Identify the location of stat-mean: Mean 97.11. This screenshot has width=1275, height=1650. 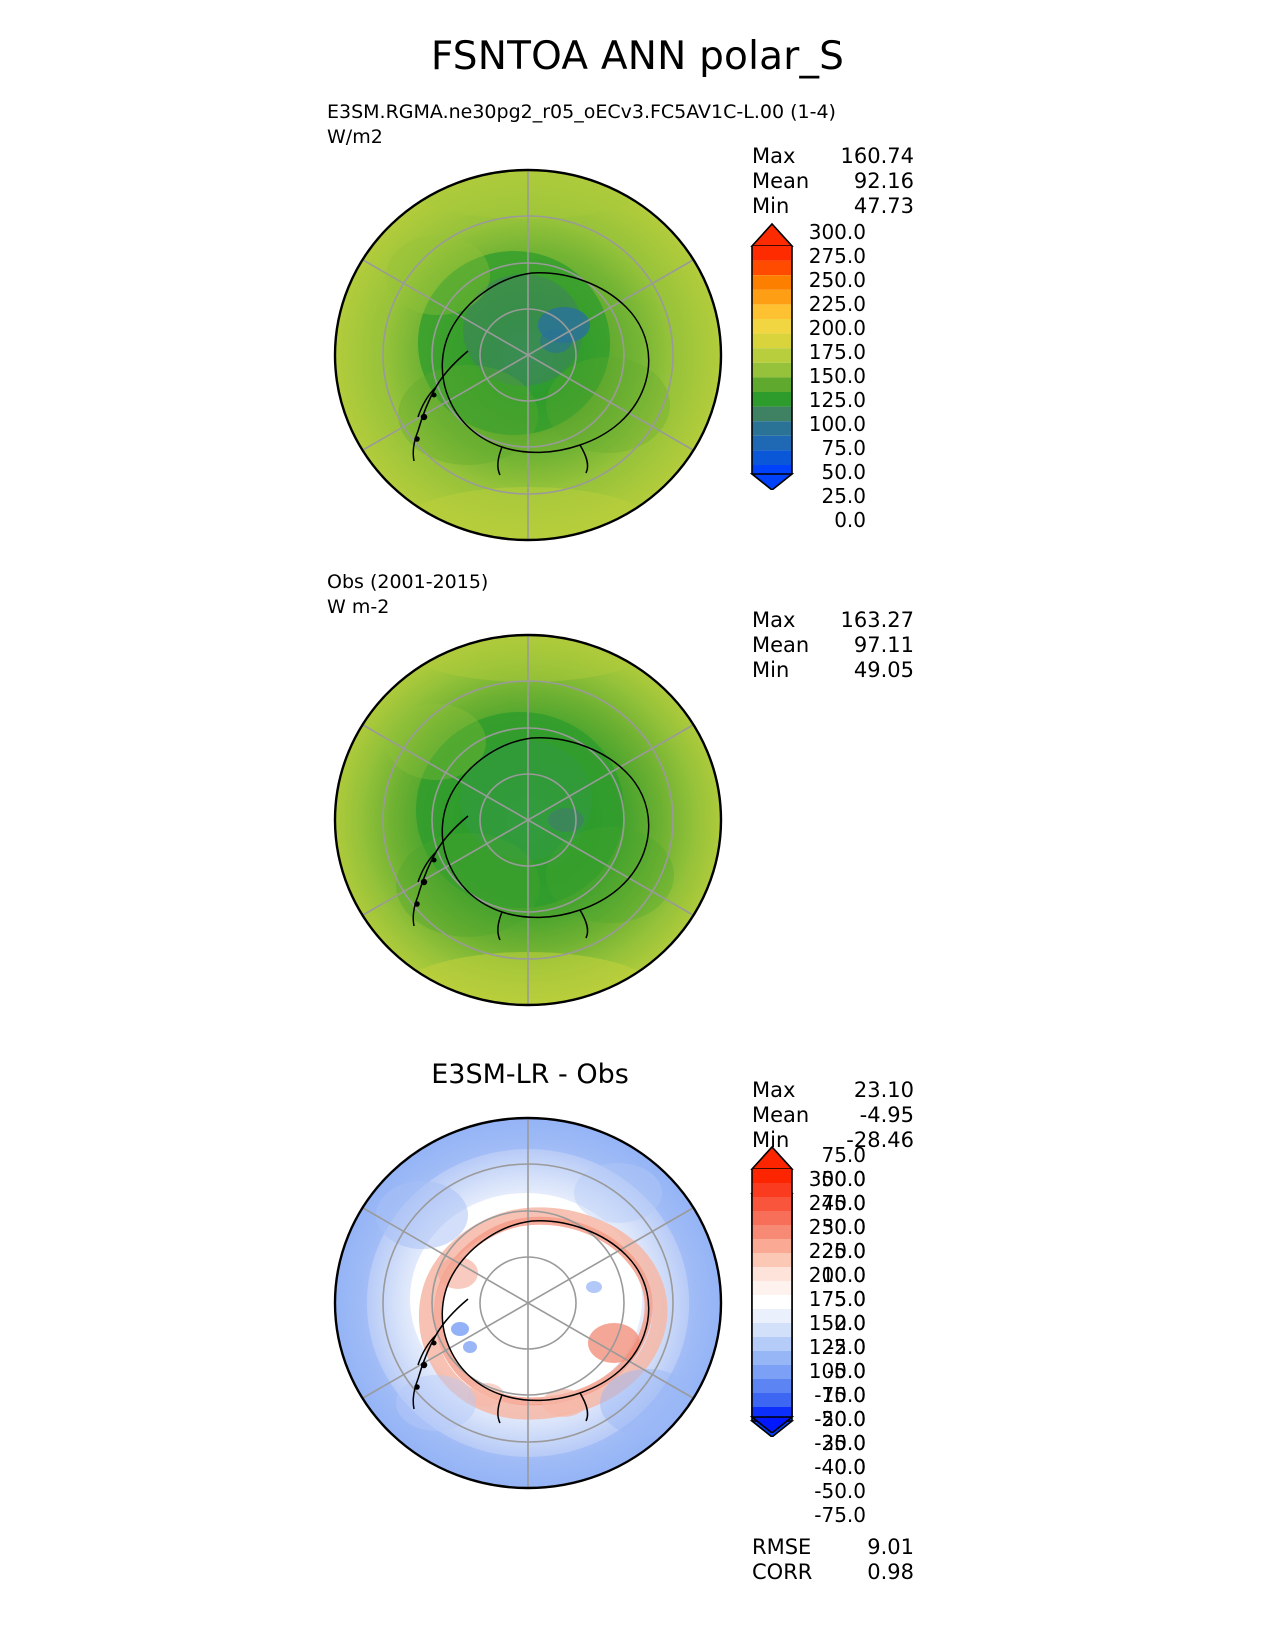
(833, 645).